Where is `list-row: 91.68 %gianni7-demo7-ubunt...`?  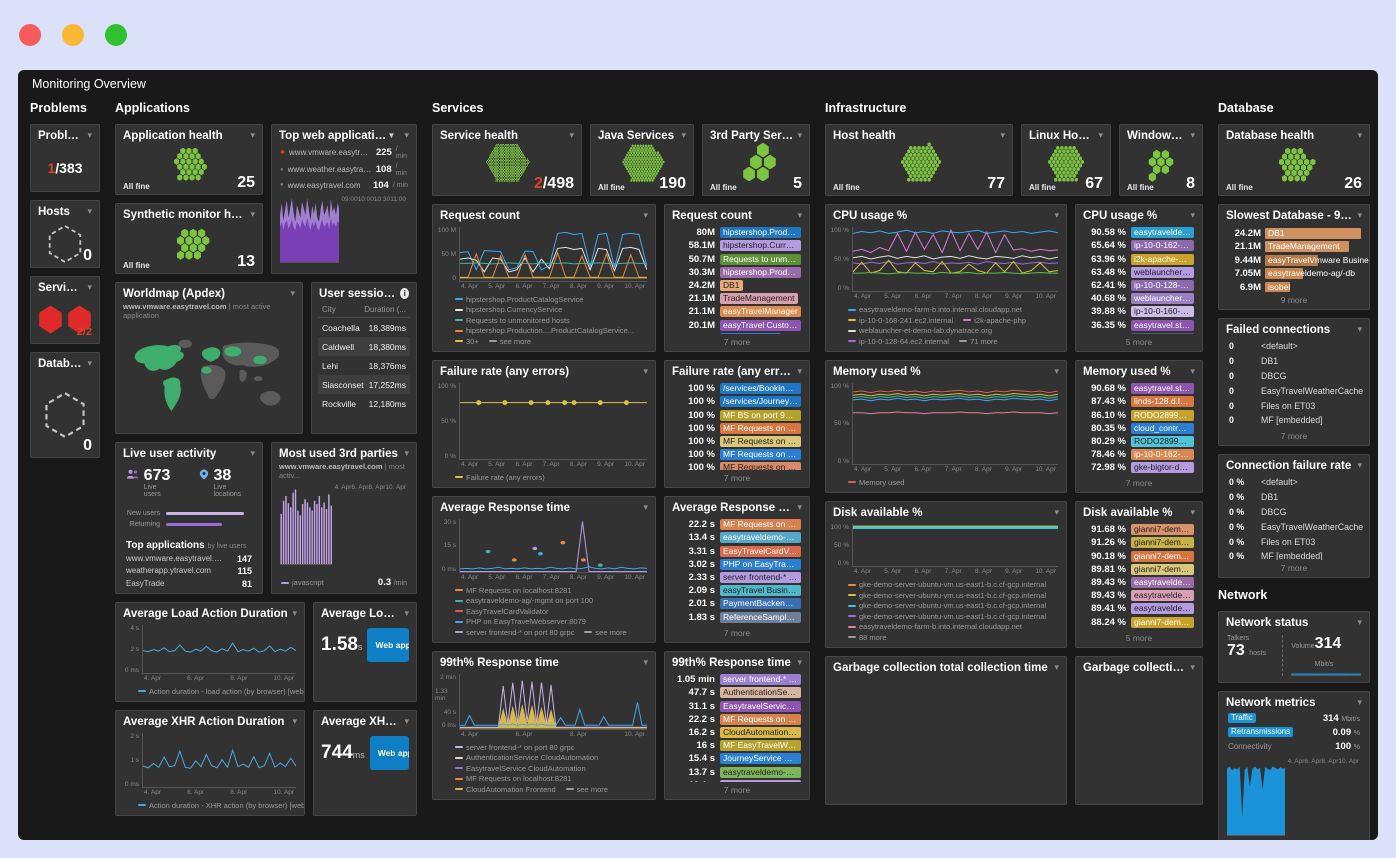
list-row: 91.68 %gianni7-demo7-ubunt... is located at coordinates (1142, 530).